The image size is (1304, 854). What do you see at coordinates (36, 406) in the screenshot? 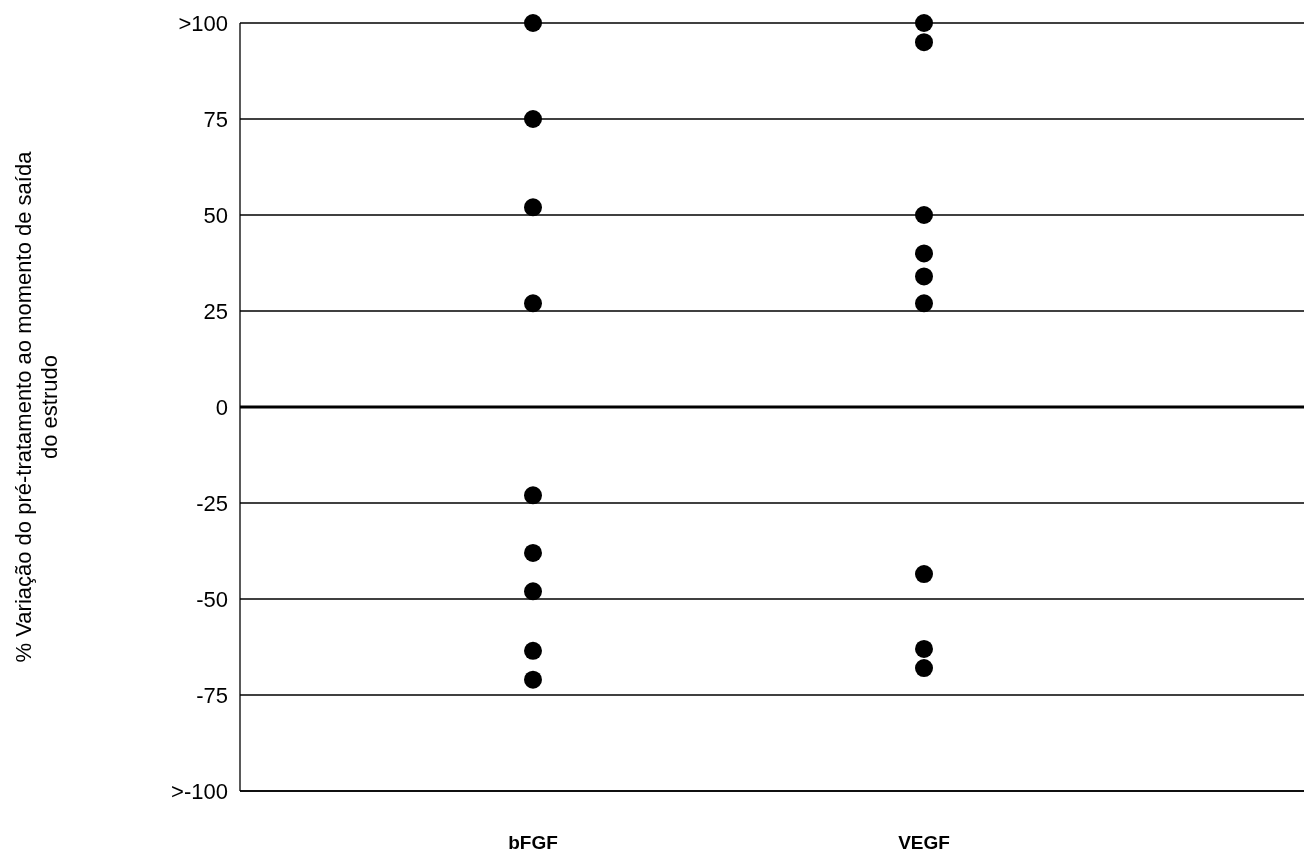
I see `y-axis-title: % Variação do pré-tratamento ao momento de saída do estrudo` at bounding box center [36, 406].